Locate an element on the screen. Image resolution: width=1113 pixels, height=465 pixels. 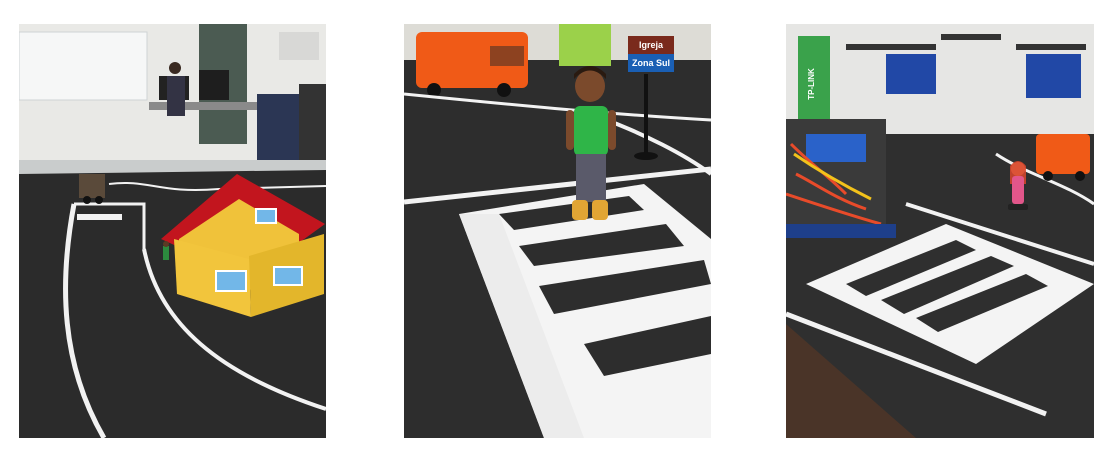
sign-top-text: Igreja is located at coordinates (651, 45).